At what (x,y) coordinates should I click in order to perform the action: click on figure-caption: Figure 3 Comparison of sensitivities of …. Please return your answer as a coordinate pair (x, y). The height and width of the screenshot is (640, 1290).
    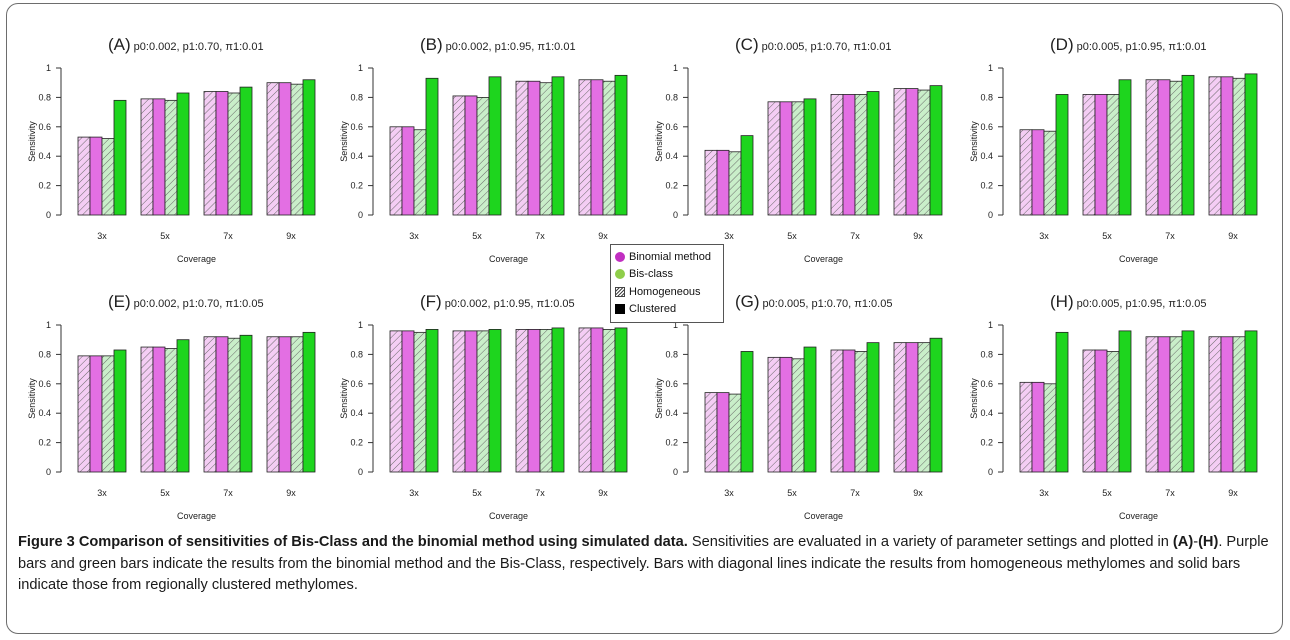
    Looking at the image, I should click on (644, 564).